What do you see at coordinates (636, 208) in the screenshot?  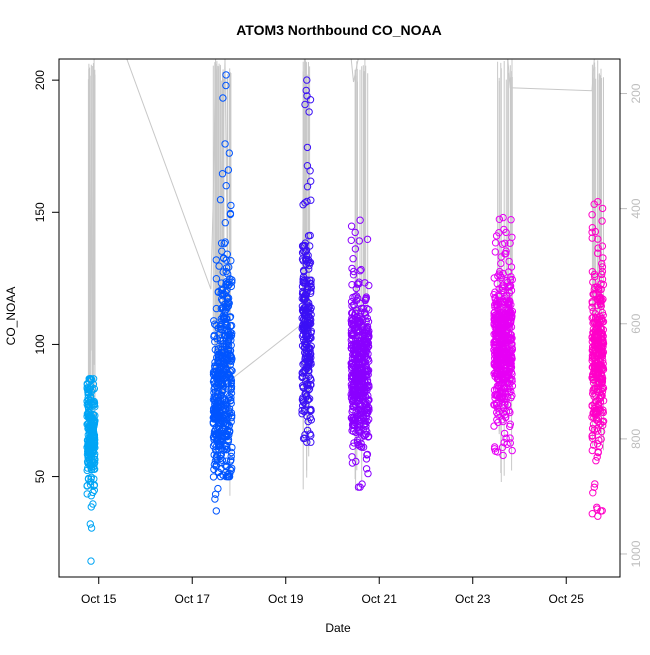 I see `right-y-tick-label: 400` at bounding box center [636, 208].